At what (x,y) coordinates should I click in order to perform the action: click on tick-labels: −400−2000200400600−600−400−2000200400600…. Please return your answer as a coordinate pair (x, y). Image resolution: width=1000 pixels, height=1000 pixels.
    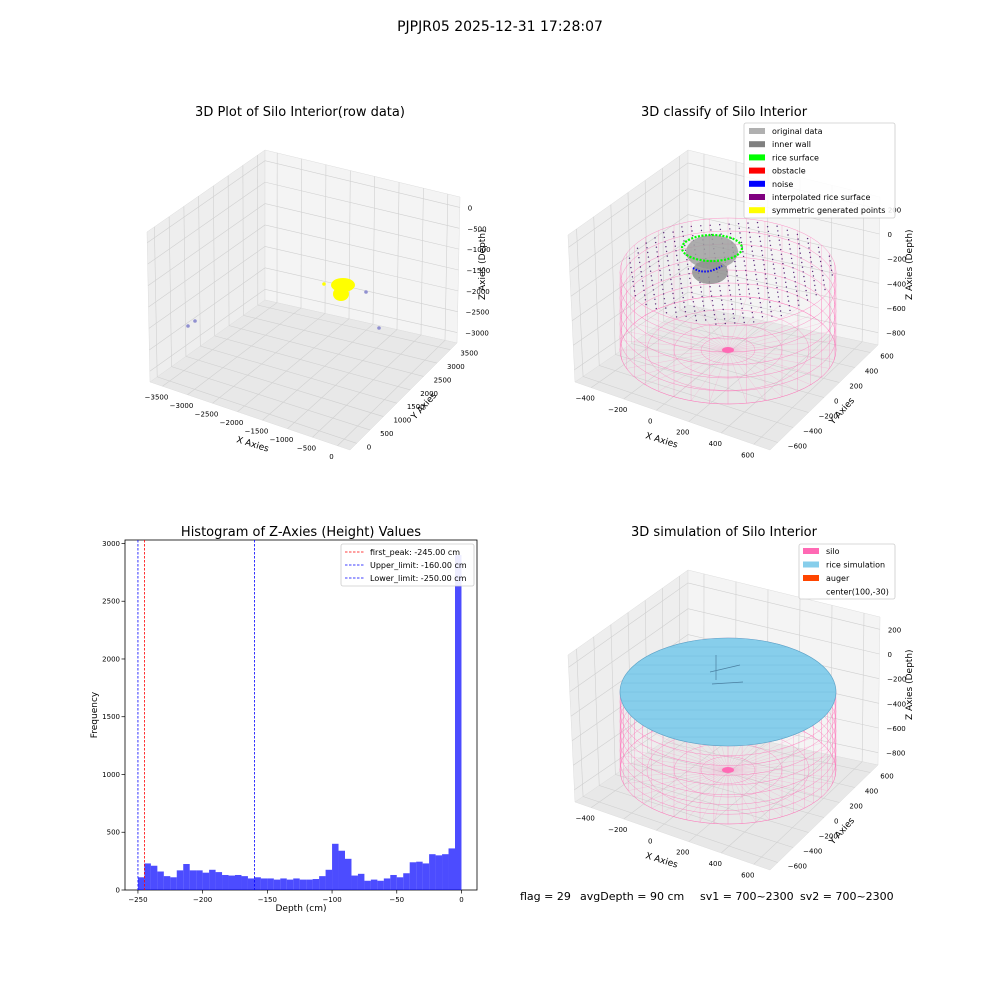
    Looking at the image, I should click on (741, 752).